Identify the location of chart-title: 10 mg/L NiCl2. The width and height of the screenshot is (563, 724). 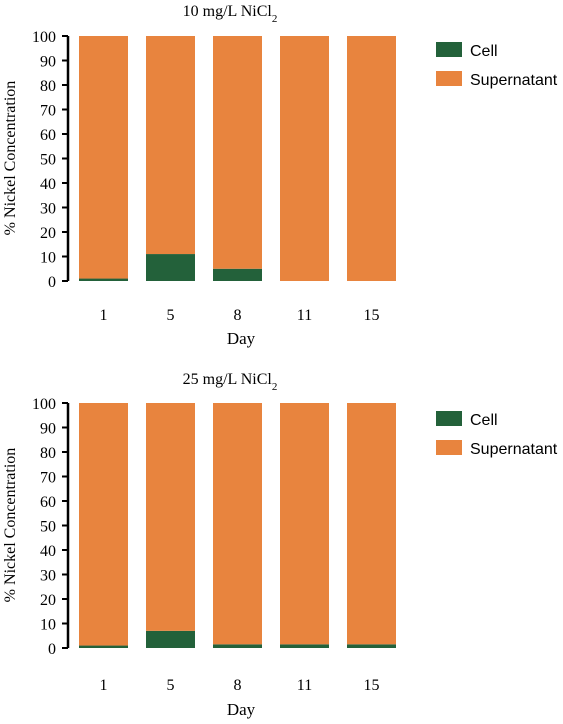
(230, 14).